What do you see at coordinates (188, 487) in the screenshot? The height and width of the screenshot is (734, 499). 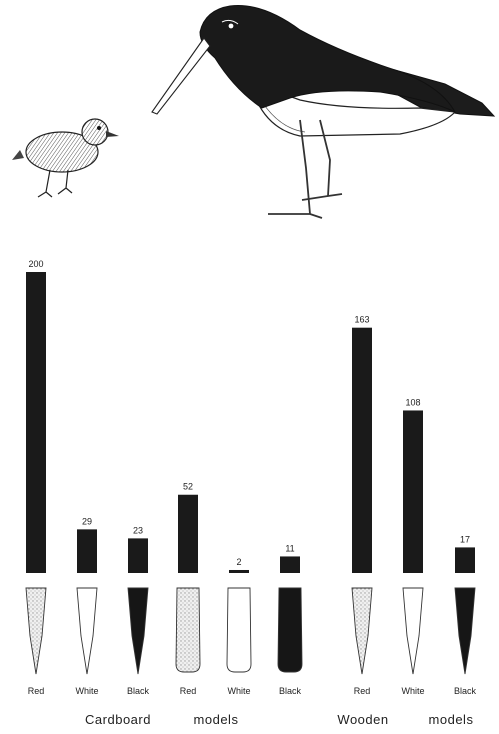 I see `bar-value-label-3: 52` at bounding box center [188, 487].